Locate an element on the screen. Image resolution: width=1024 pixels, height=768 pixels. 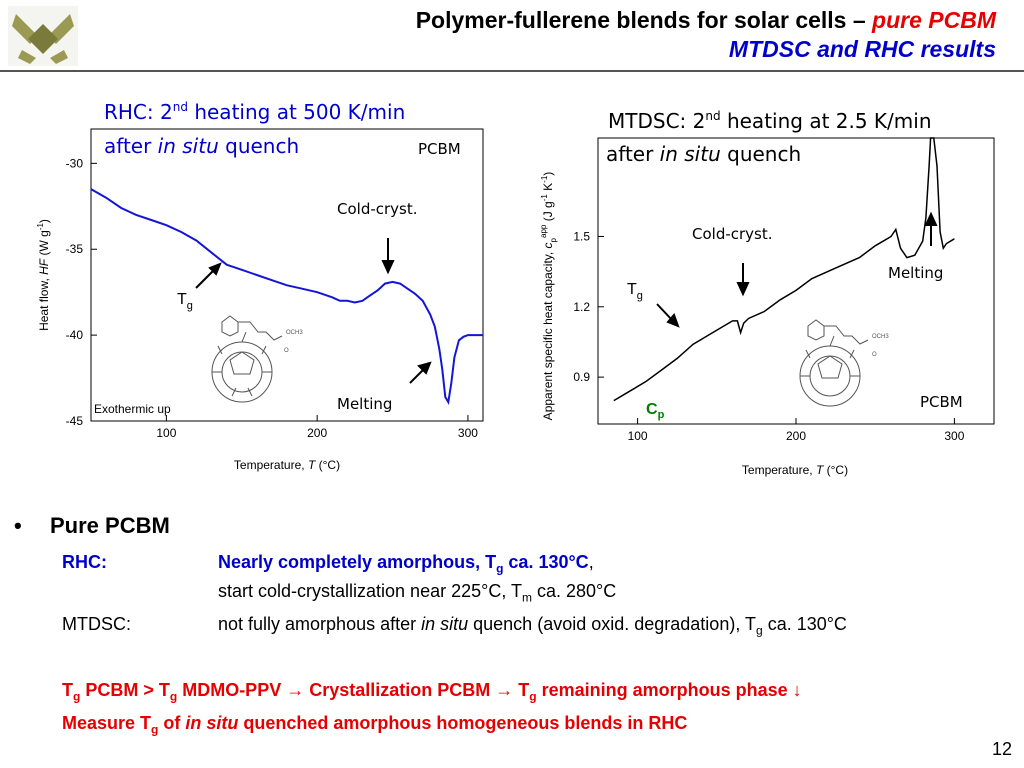
title-line1-highlight: pure PCBM is located at coordinates (934, 20).